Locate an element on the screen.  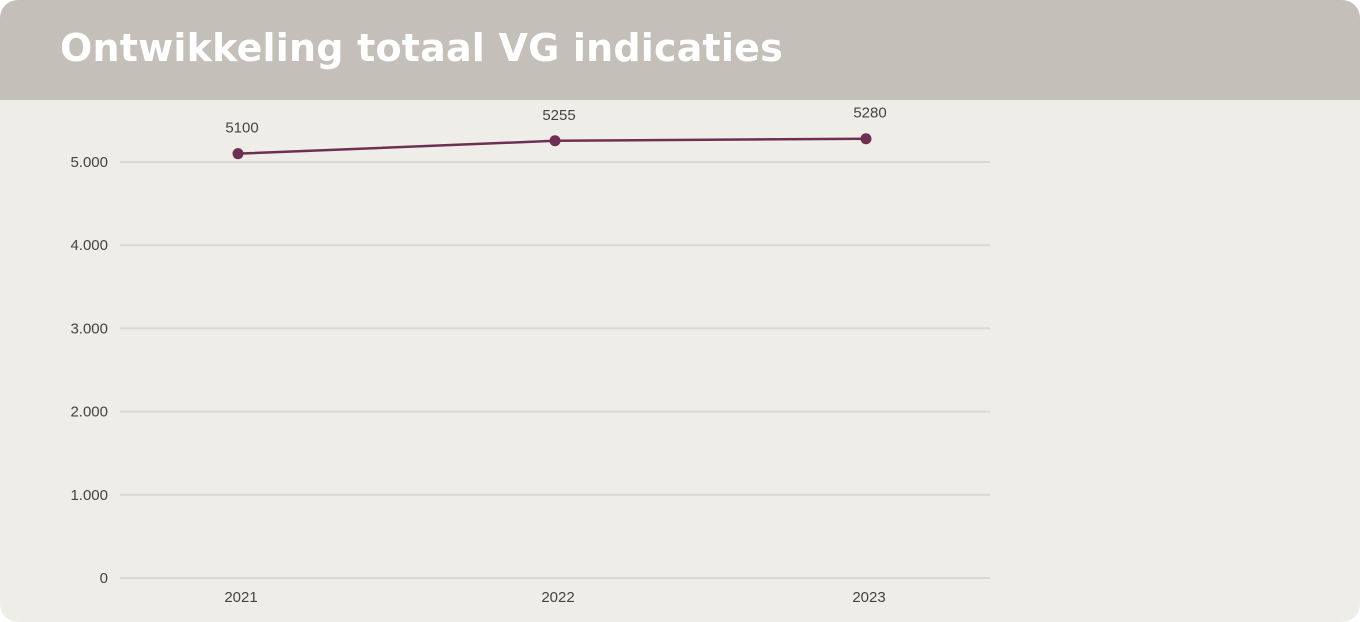
series-line-group is located at coordinates (552, 146).